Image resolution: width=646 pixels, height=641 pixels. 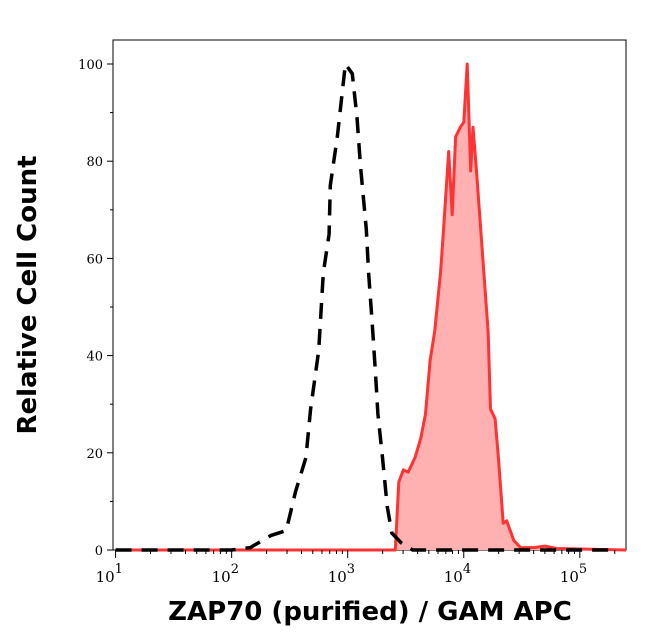 I want to click on y-tick-label: 60, so click(x=94, y=259).